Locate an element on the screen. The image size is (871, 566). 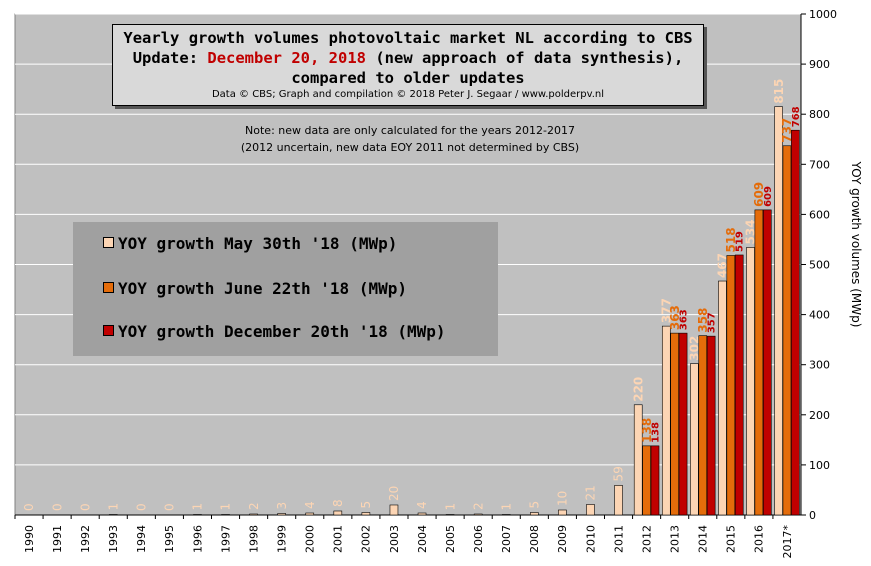
data-label-june: 609 is located at coordinates (759, 194).